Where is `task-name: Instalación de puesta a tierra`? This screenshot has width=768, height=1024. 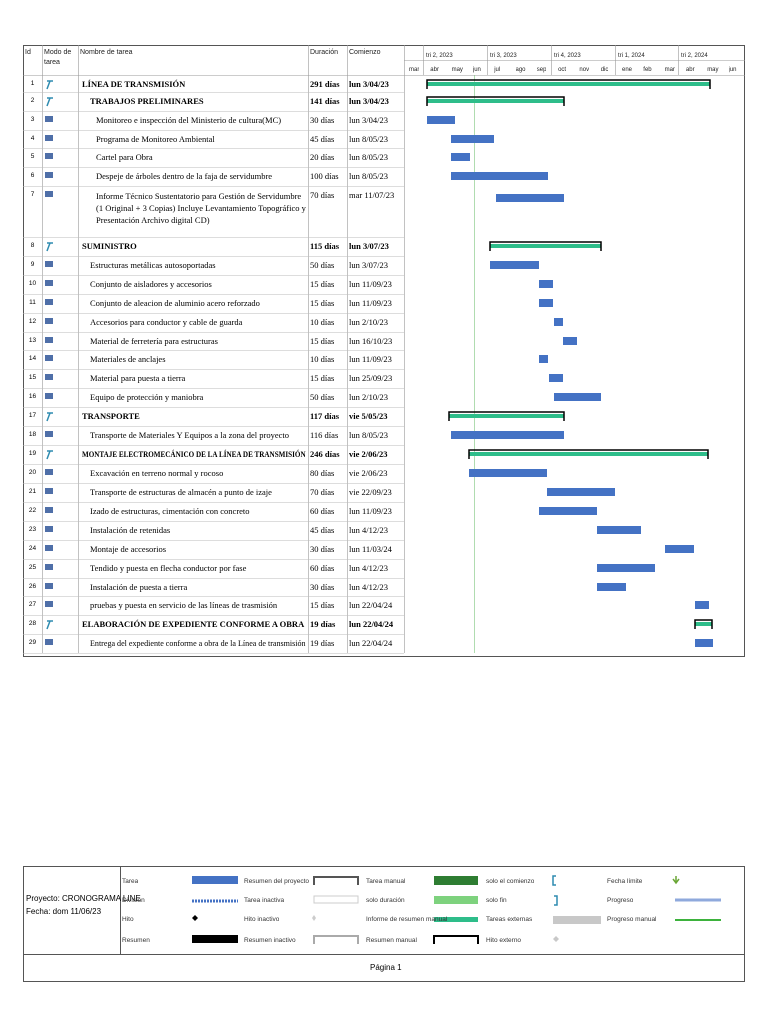
task-name: Instalación de puesta a tierra is located at coordinates (139, 587).